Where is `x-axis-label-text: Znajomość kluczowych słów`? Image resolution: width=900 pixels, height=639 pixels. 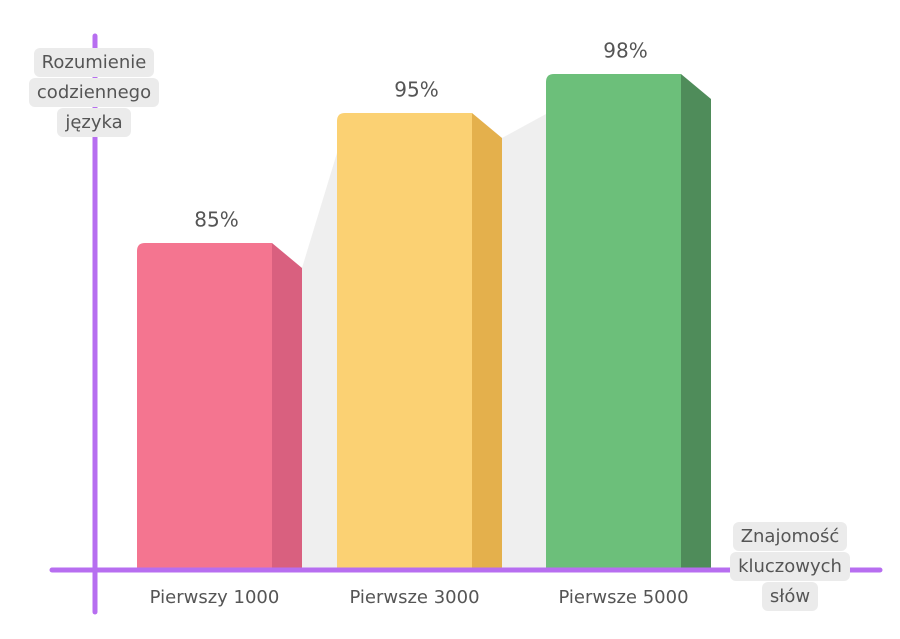 x-axis-label-text: Znajomość kluczowych słów is located at coordinates (790, 566).